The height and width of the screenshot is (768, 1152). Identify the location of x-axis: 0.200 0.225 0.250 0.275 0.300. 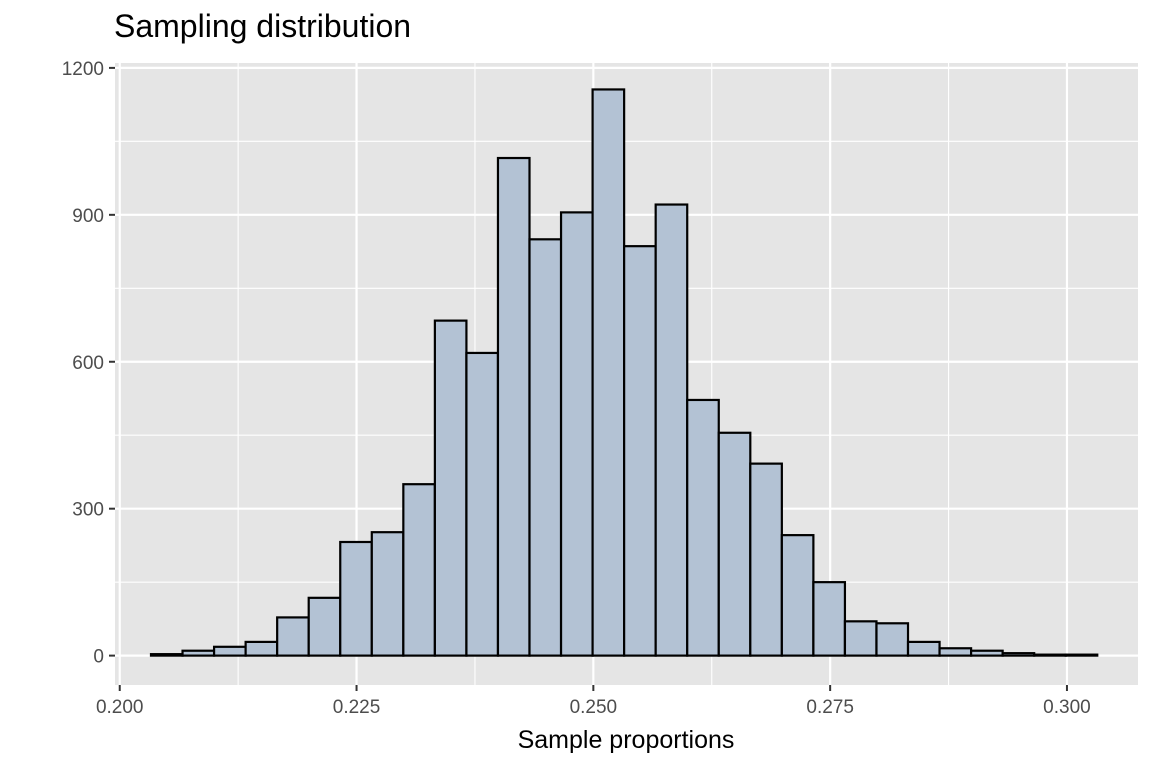
(593, 701).